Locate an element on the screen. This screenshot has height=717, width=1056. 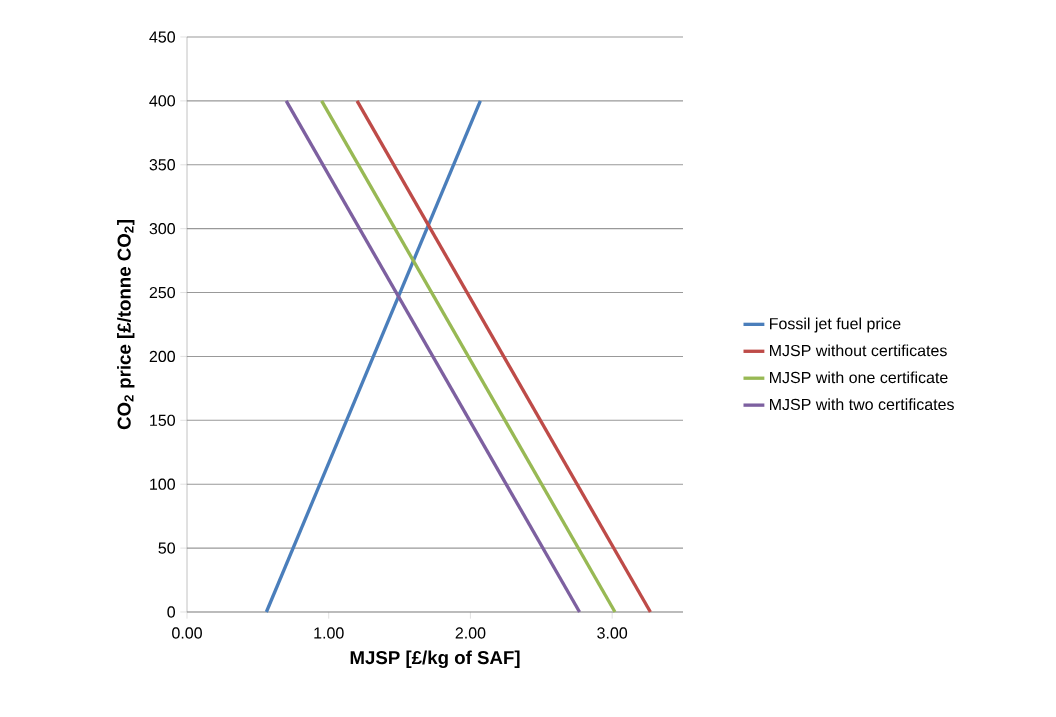
x-axis-title: MJSP [£/kg of SAF] is located at coordinates (435, 659).